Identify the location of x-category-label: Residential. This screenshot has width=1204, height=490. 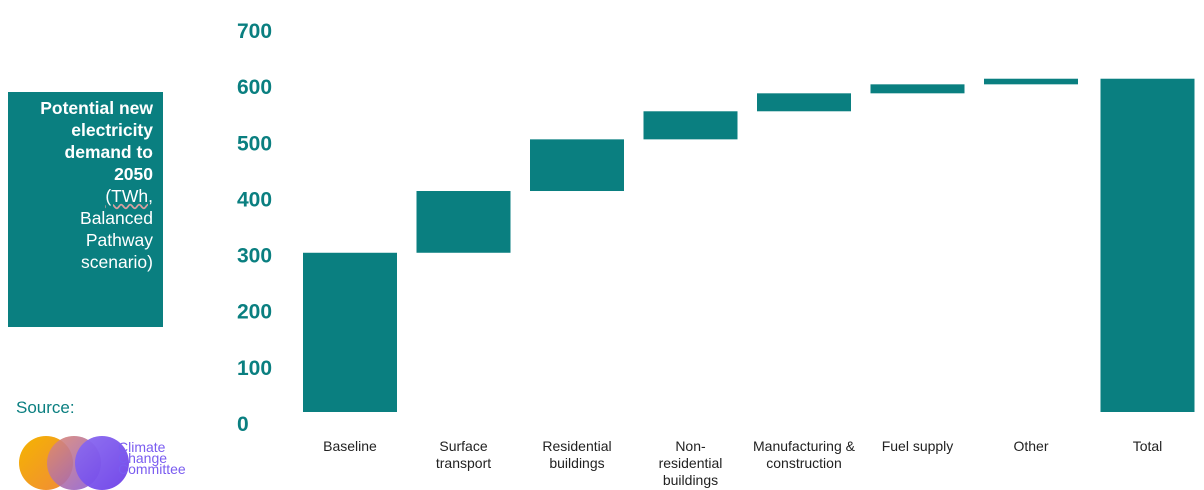
(576, 446).